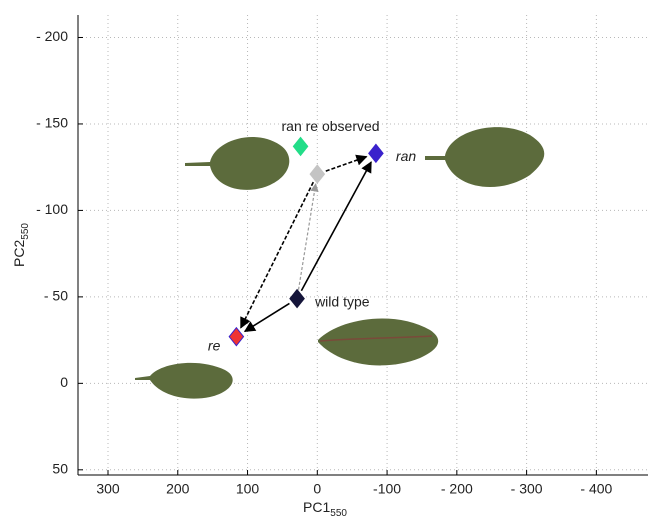 The height and width of the screenshot is (518, 650). Describe the element at coordinates (338, 513) in the screenshot. I see `x-label-subscript: 550` at that location.